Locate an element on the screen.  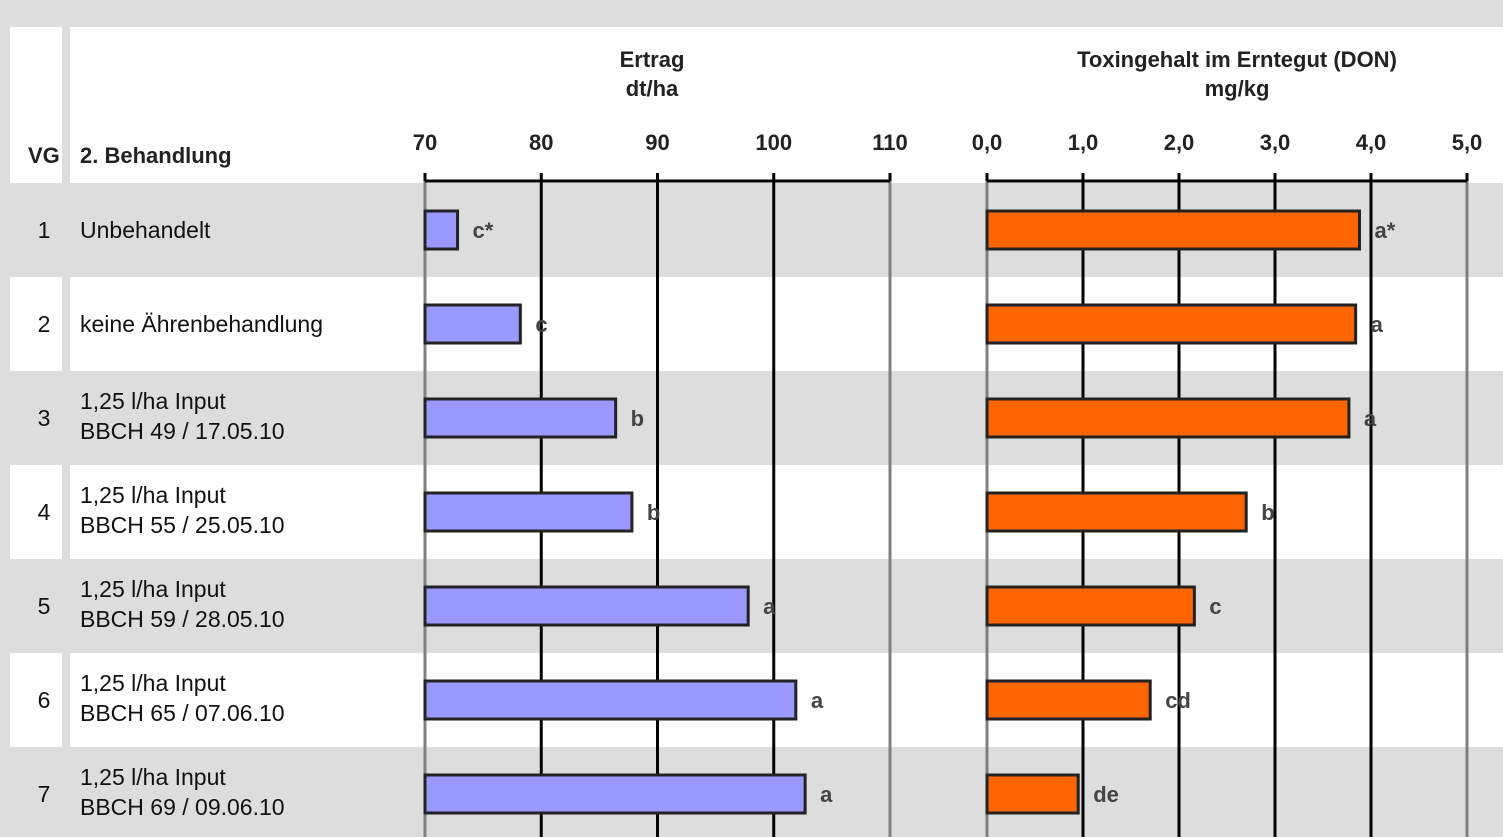
ertrag-significance-label: c is located at coordinates (541, 324).